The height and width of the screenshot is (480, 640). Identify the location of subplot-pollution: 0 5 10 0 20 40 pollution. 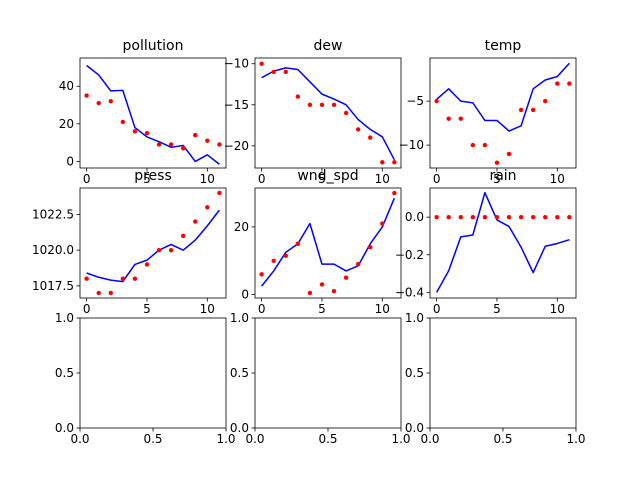
(143, 112).